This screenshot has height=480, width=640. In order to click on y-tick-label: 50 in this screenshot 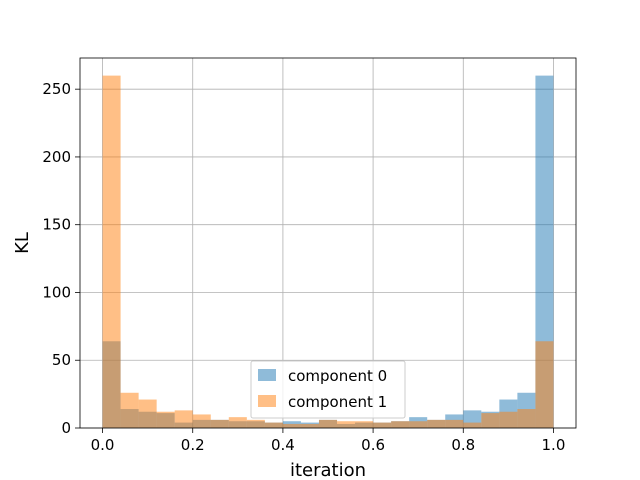, I will do `click(61, 360)`.